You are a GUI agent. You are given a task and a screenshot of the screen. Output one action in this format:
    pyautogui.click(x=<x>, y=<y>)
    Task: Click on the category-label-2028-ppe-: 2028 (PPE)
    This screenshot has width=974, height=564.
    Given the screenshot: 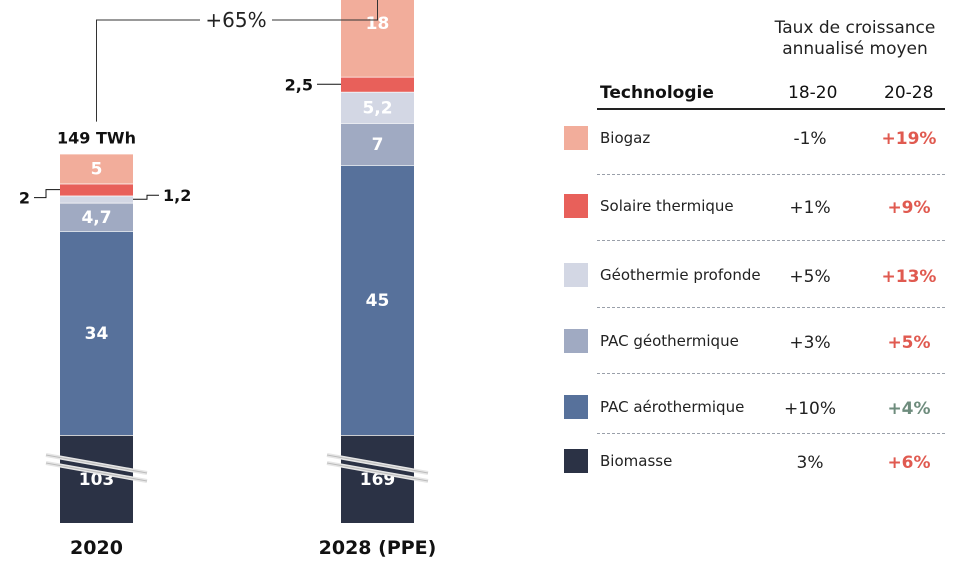 What is the action you would take?
    pyautogui.click(x=378, y=548)
    